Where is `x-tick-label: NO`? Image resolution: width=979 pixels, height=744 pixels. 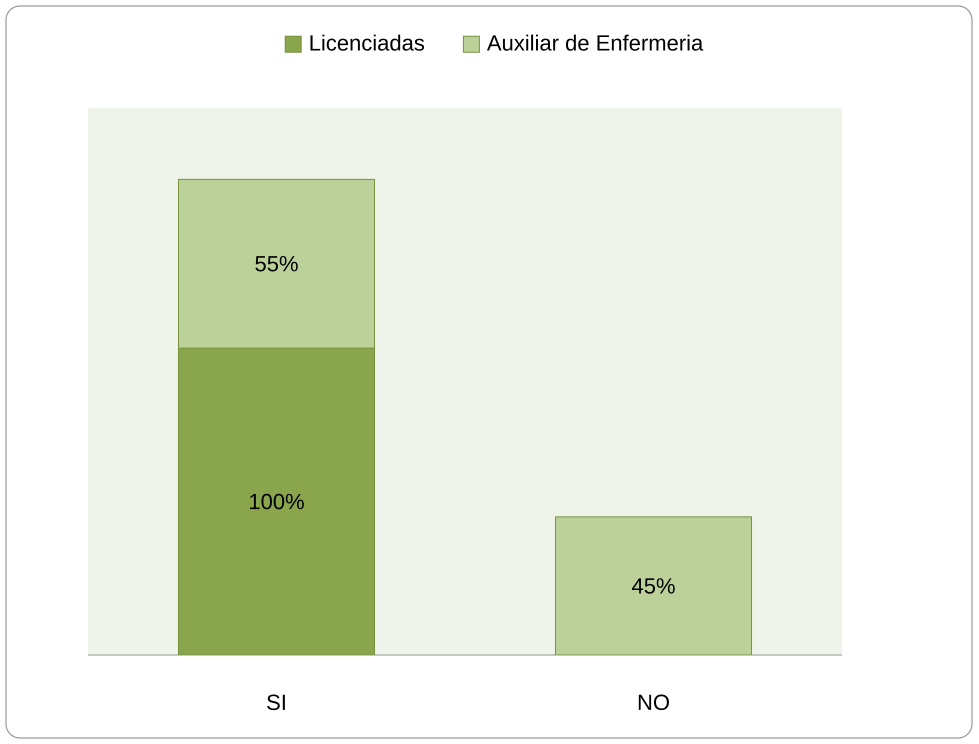
x-tick-label: NO is located at coordinates (653, 702).